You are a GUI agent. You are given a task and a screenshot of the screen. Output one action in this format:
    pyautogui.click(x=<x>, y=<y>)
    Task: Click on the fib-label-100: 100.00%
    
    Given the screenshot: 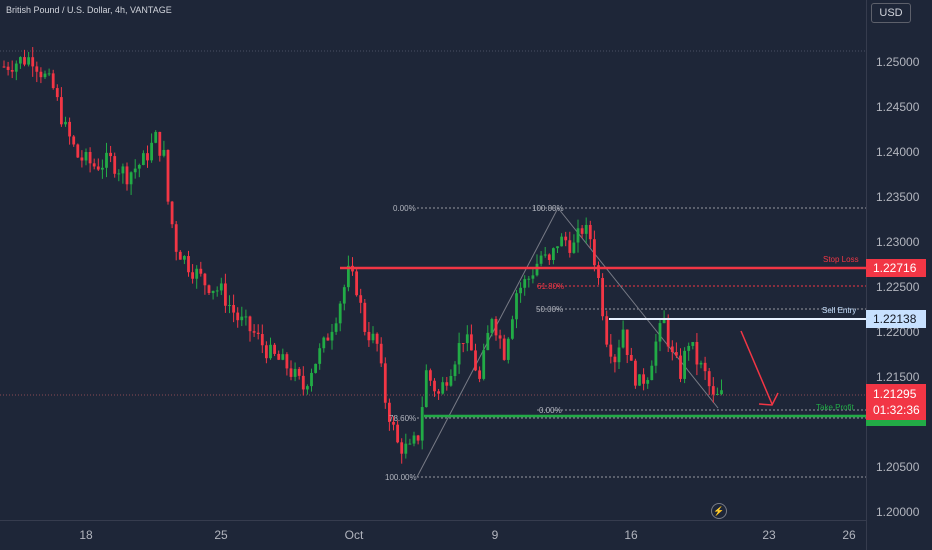 What is the action you would take?
    pyautogui.click(x=548, y=208)
    